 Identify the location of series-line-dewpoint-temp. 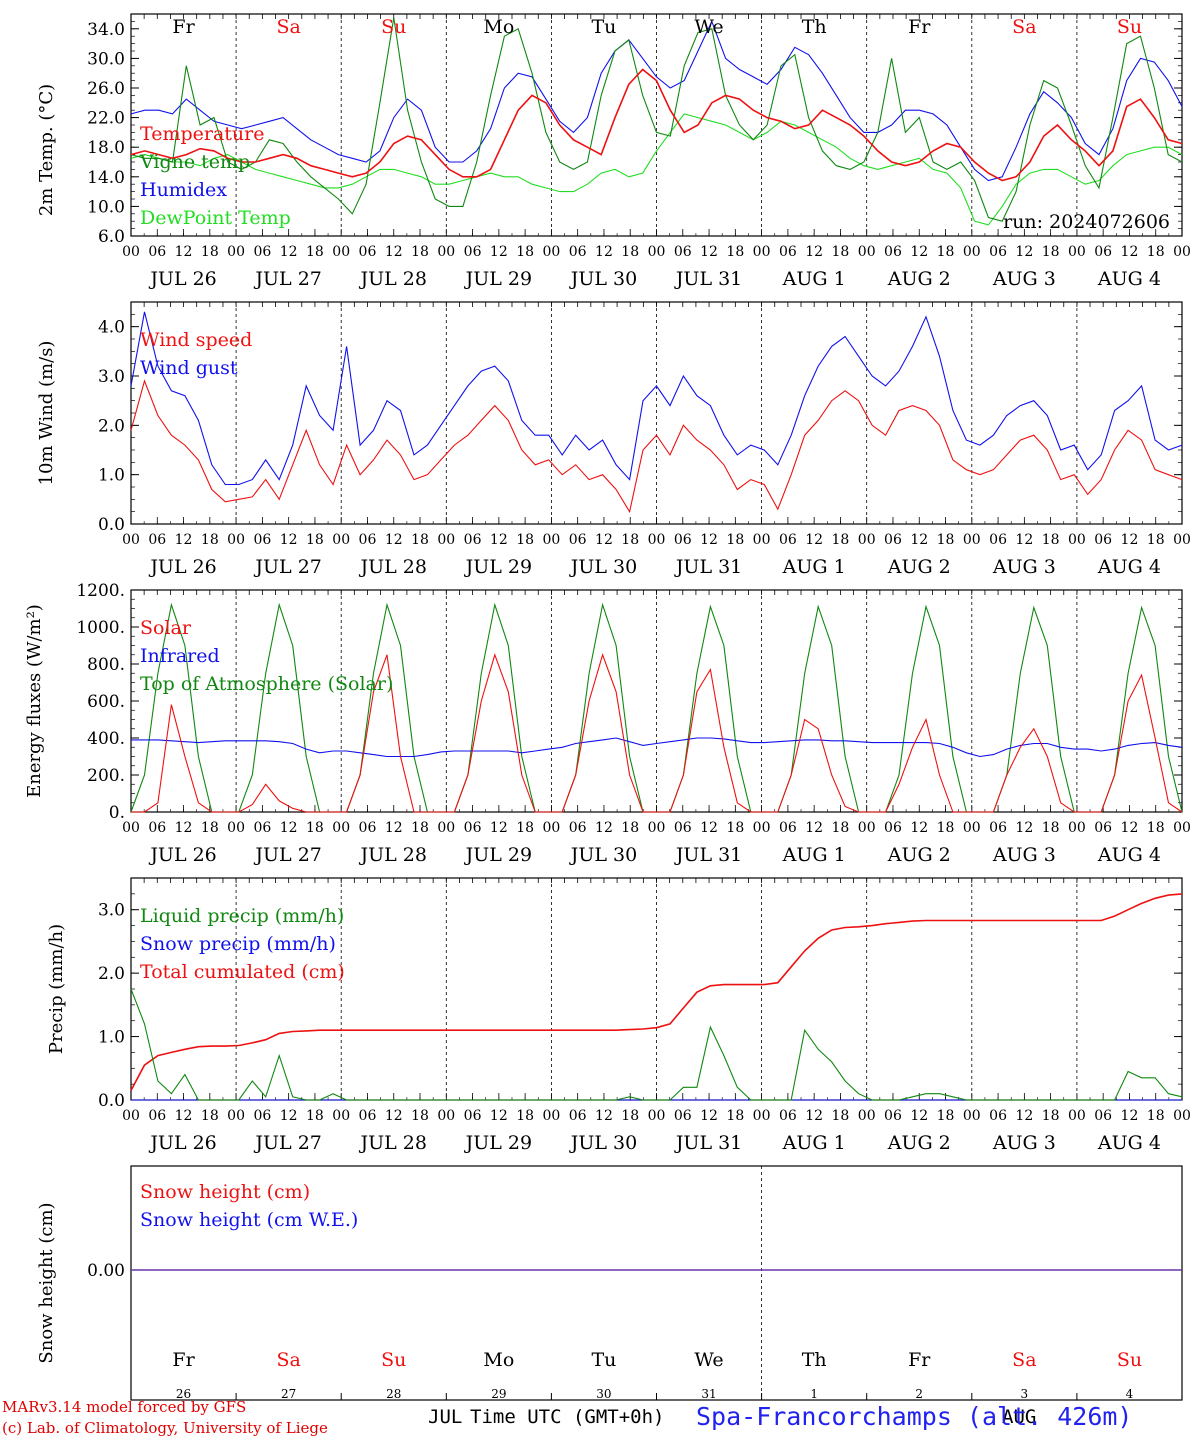
(656, 169).